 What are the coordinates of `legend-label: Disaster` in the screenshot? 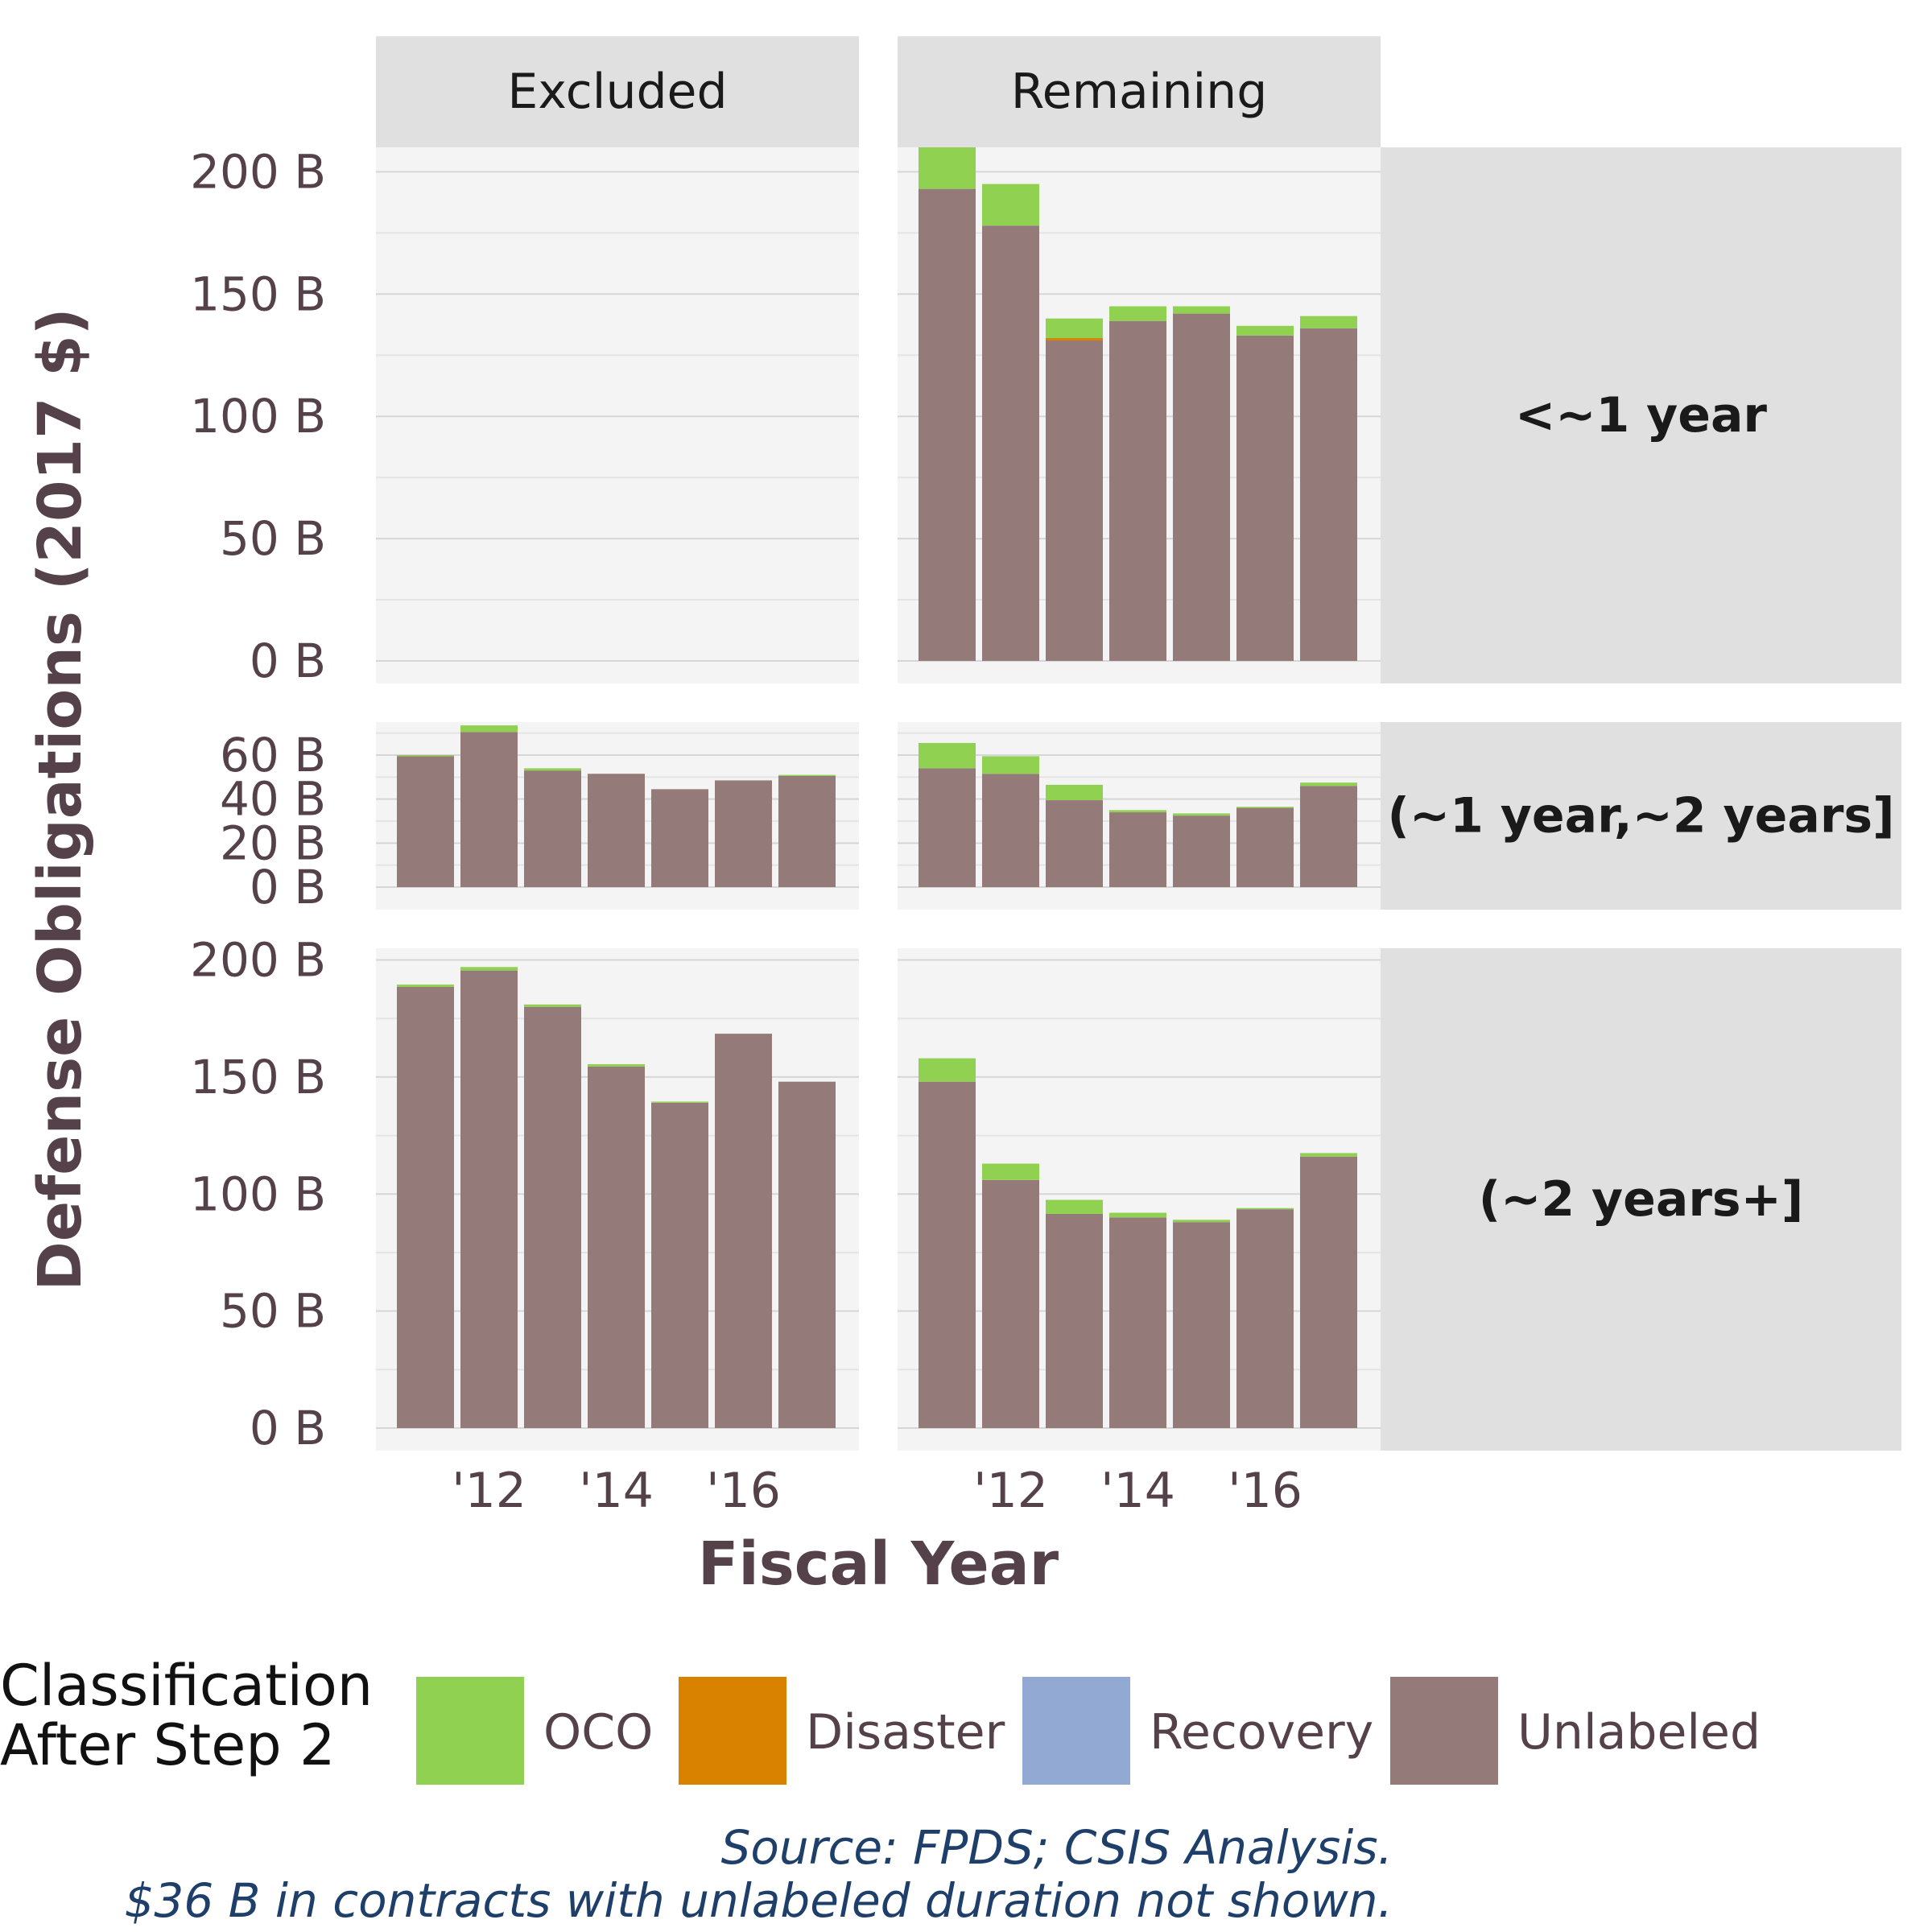 It's located at (905, 1732).